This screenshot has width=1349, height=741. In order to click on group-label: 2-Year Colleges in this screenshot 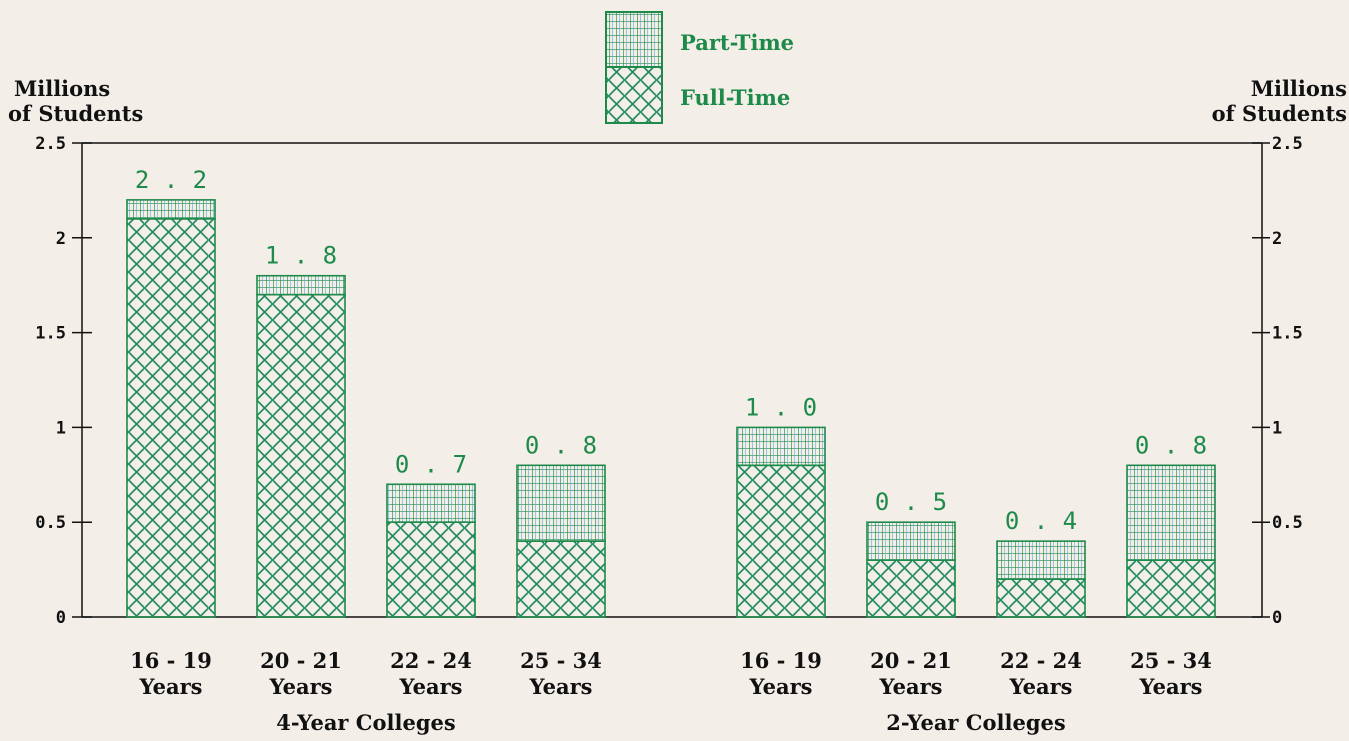, I will do `click(975, 722)`.